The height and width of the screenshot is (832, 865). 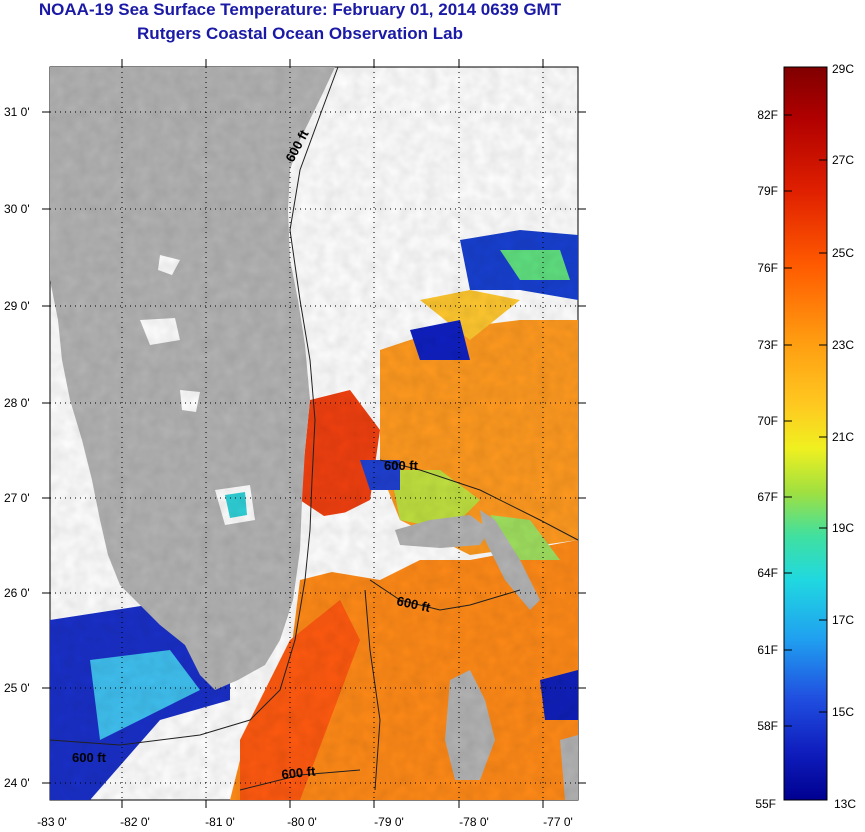 I want to click on lon-label-79: -79 0', so click(x=389, y=822).